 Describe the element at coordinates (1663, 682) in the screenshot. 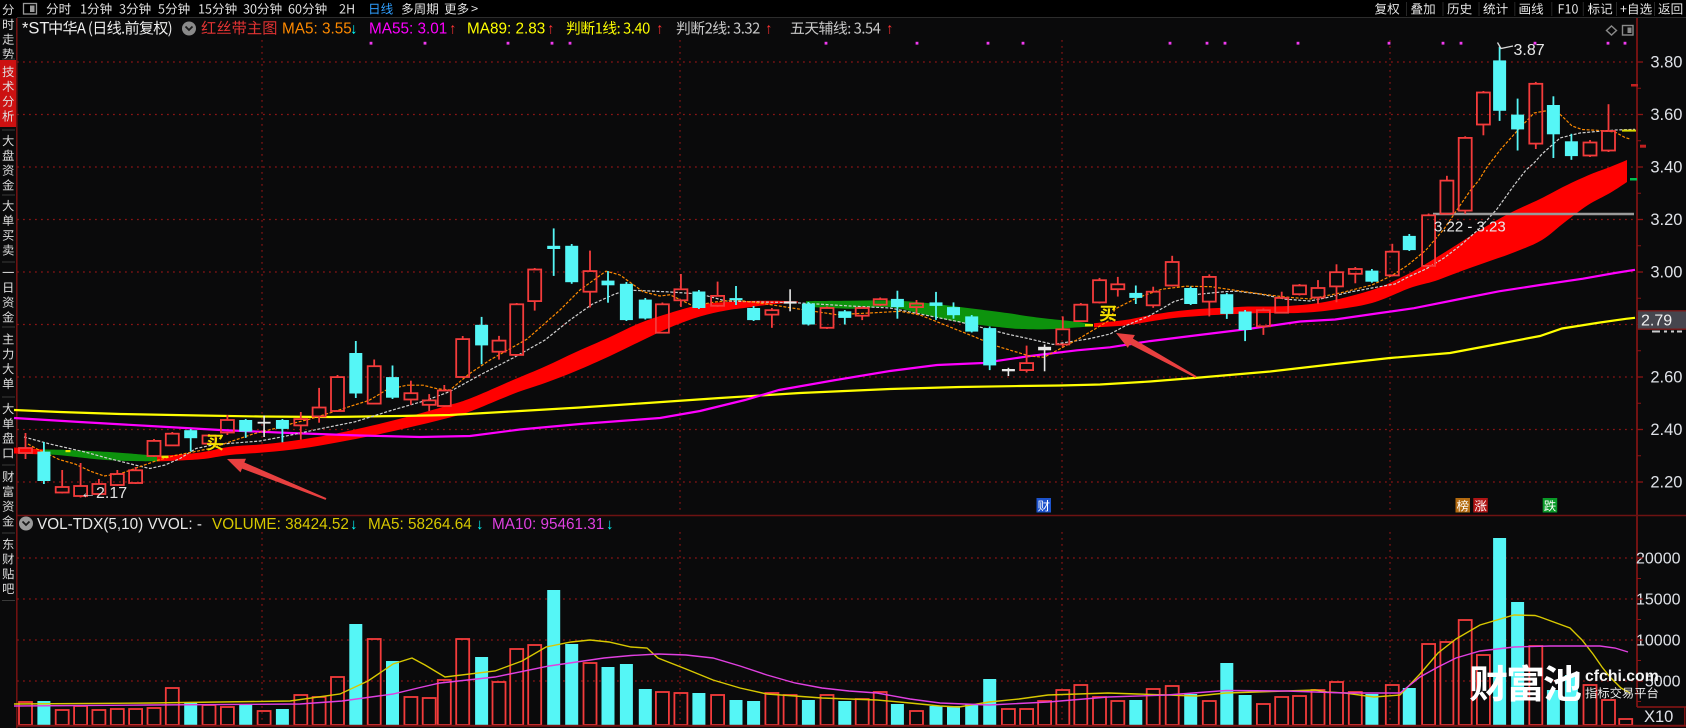

I see `svg-text: 5000` at that location.